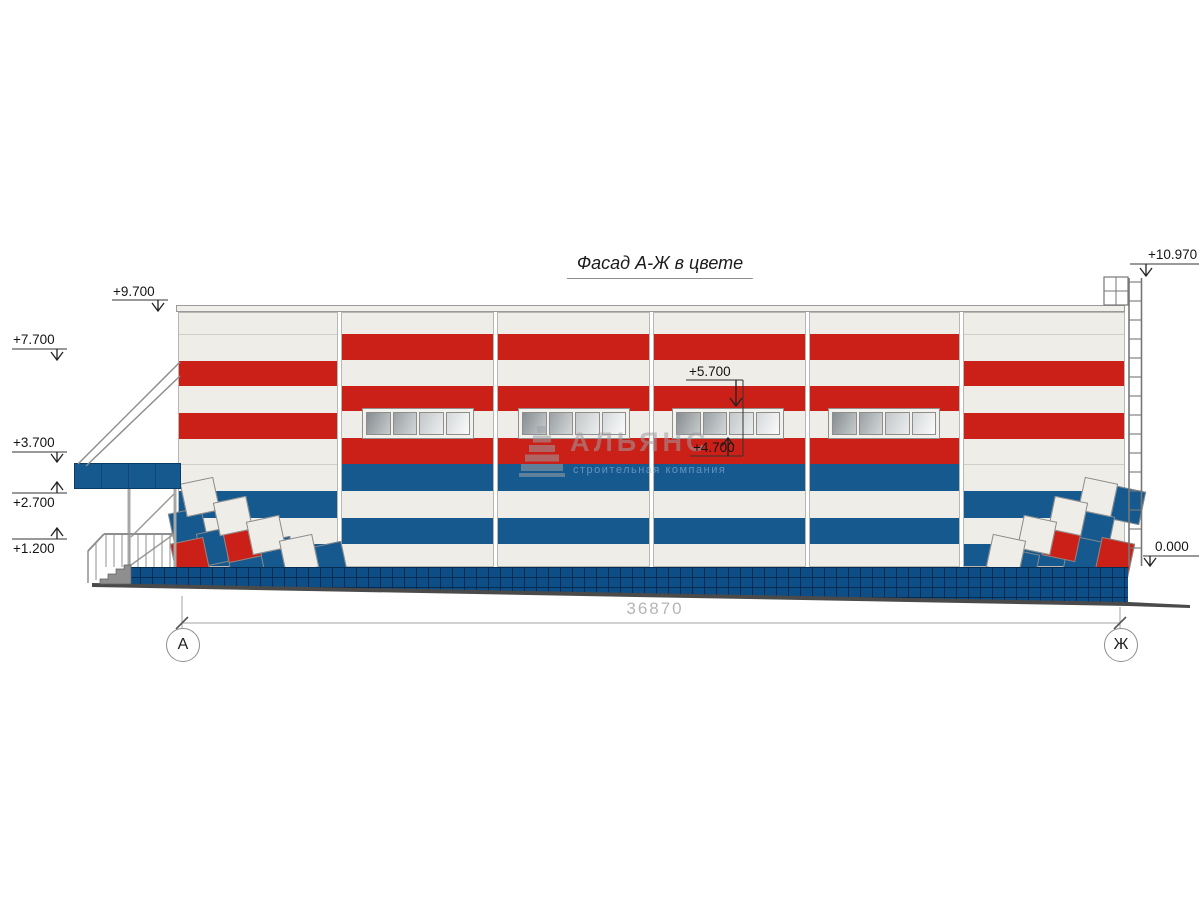 The image size is (1200, 900). I want to click on canopy-braces, so click(152, 529).